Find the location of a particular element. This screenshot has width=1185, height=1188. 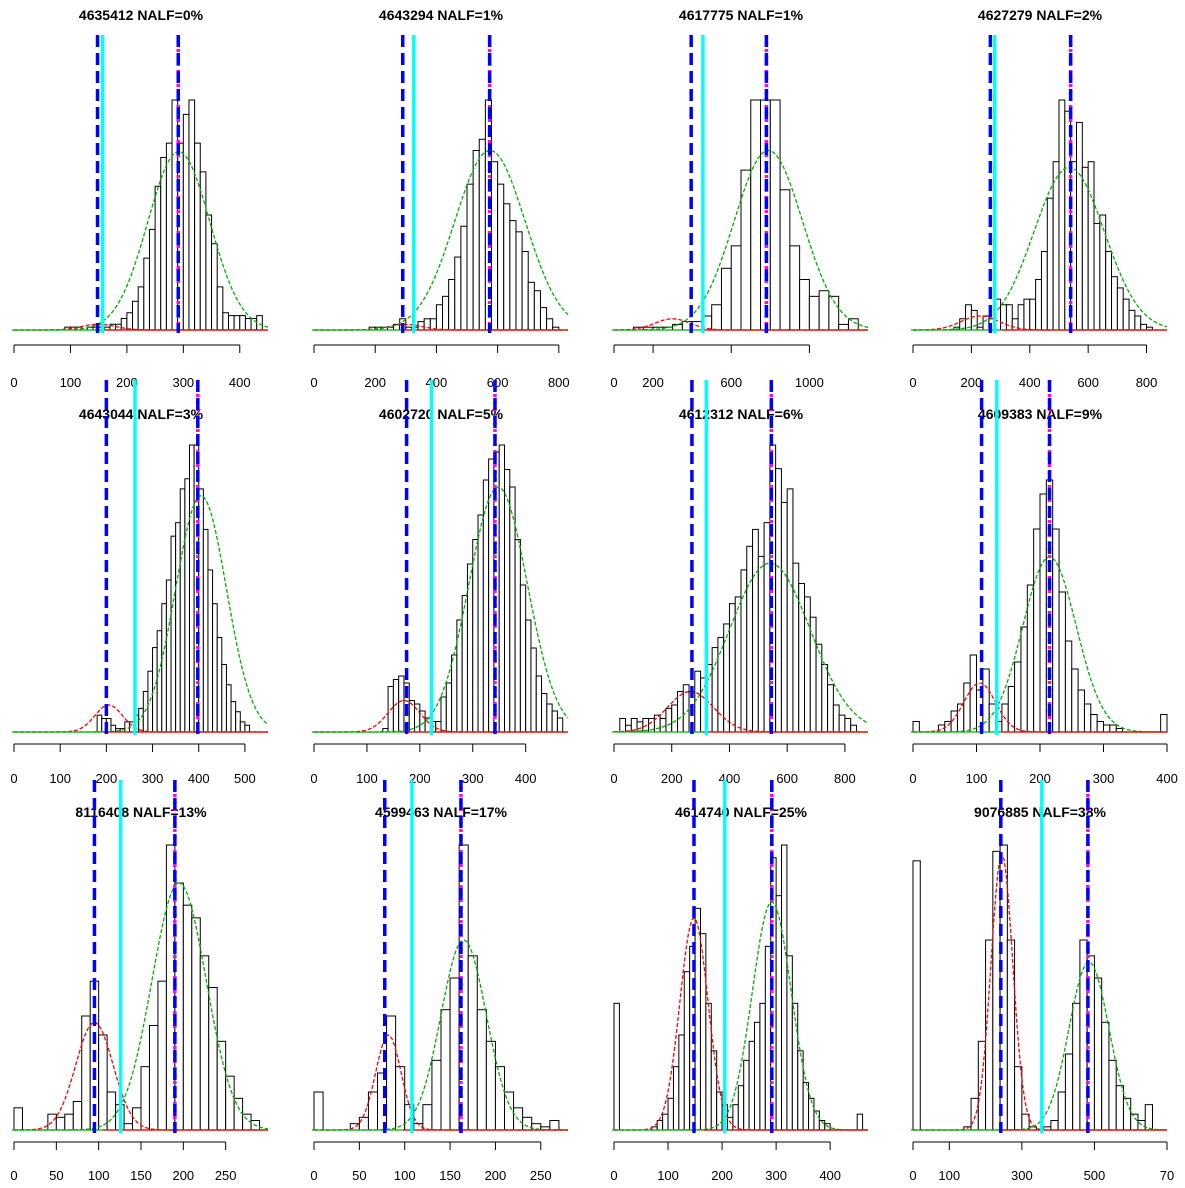

x-tick-label: 500 is located at coordinates (245, 778).